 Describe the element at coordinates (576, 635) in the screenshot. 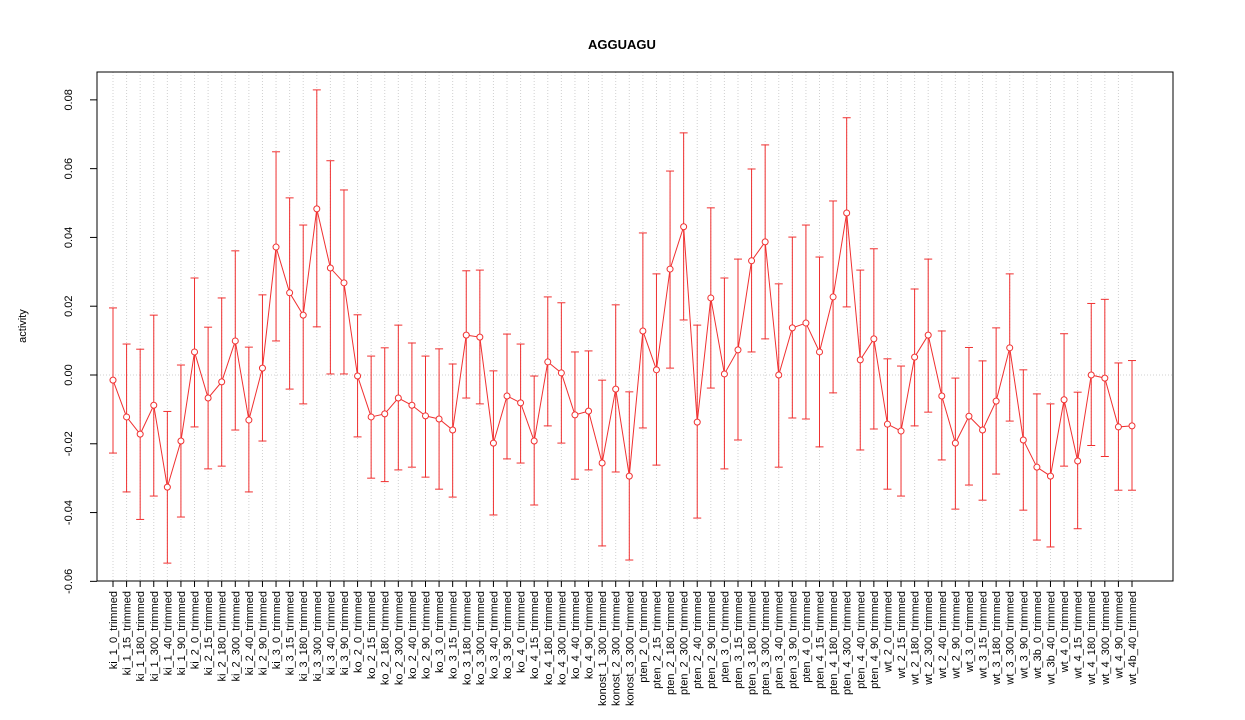

I see `x-tick-label: ko_4_40_trimmed` at that location.